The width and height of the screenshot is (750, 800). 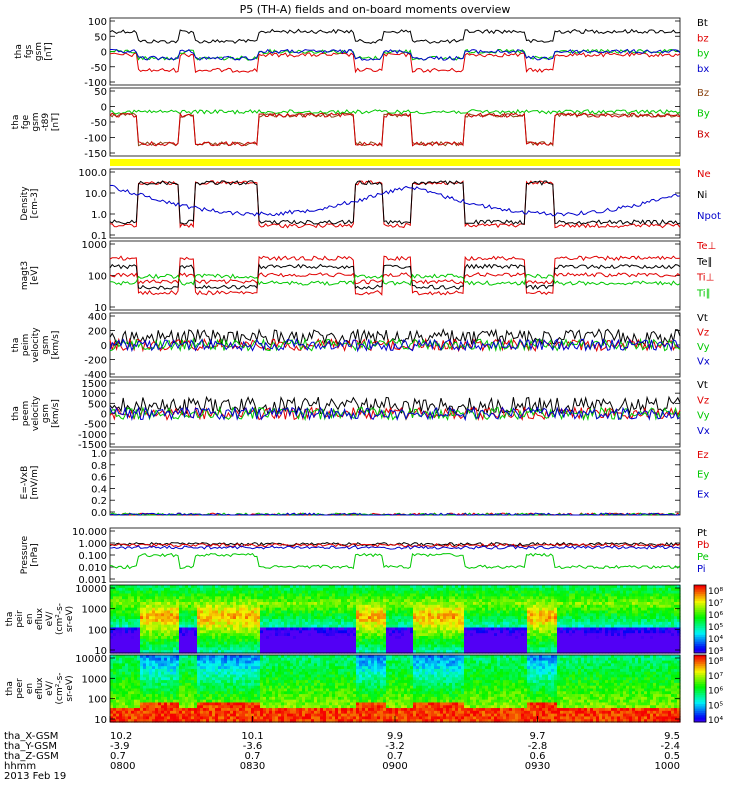 What do you see at coordinates (35, 275) in the screenshot?
I see `y-axis-label: [eV]` at bounding box center [35, 275].